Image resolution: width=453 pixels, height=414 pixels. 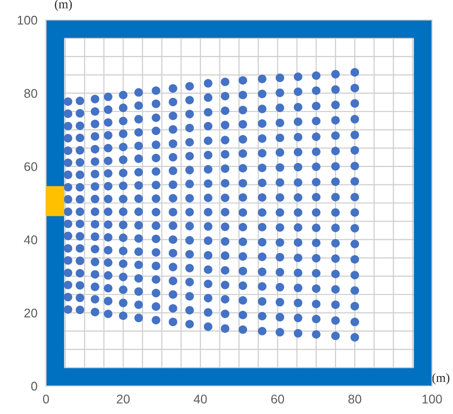 I want to click on x-tick-label: 40, so click(x=200, y=399).